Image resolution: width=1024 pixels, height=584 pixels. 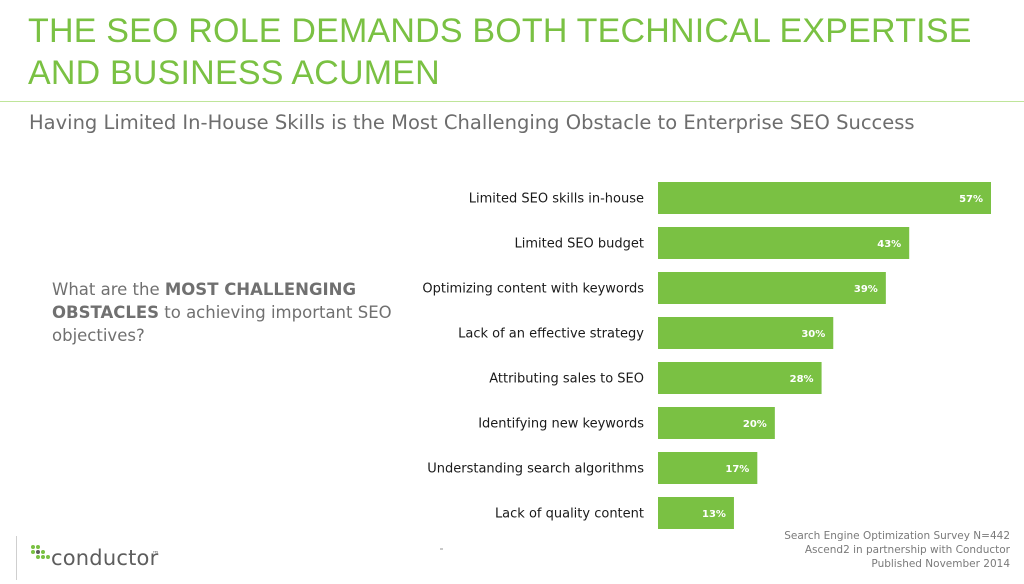 What do you see at coordinates (40, 552) in the screenshot?
I see `conductor-logo-dots-icon` at bounding box center [40, 552].